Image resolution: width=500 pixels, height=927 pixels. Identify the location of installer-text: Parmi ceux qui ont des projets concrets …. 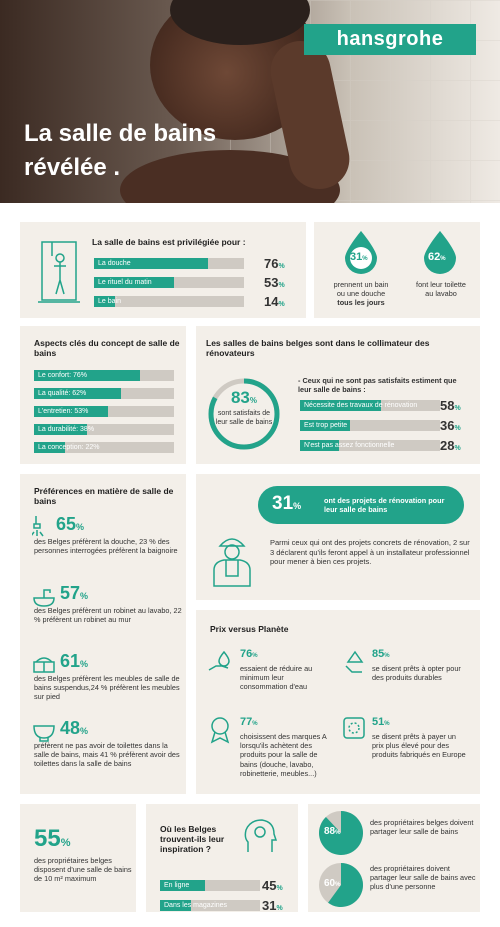
(370, 552).